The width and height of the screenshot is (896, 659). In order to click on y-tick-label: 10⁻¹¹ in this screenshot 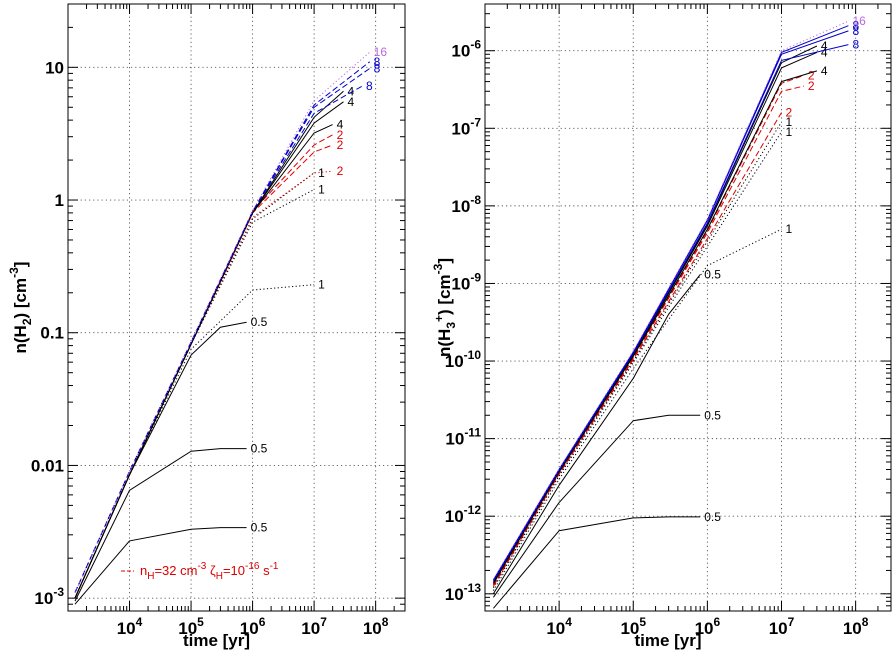, I will do `click(463, 437)`.